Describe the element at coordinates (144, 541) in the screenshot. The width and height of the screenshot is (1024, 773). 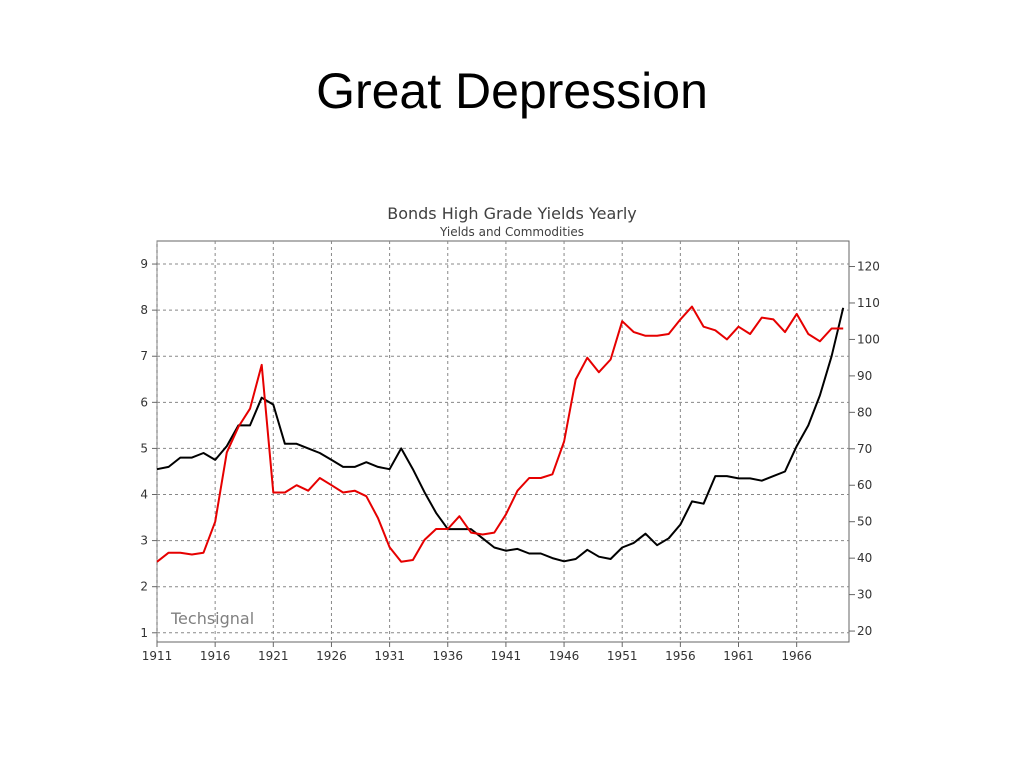
I see `left-tick-label: 3` at that location.